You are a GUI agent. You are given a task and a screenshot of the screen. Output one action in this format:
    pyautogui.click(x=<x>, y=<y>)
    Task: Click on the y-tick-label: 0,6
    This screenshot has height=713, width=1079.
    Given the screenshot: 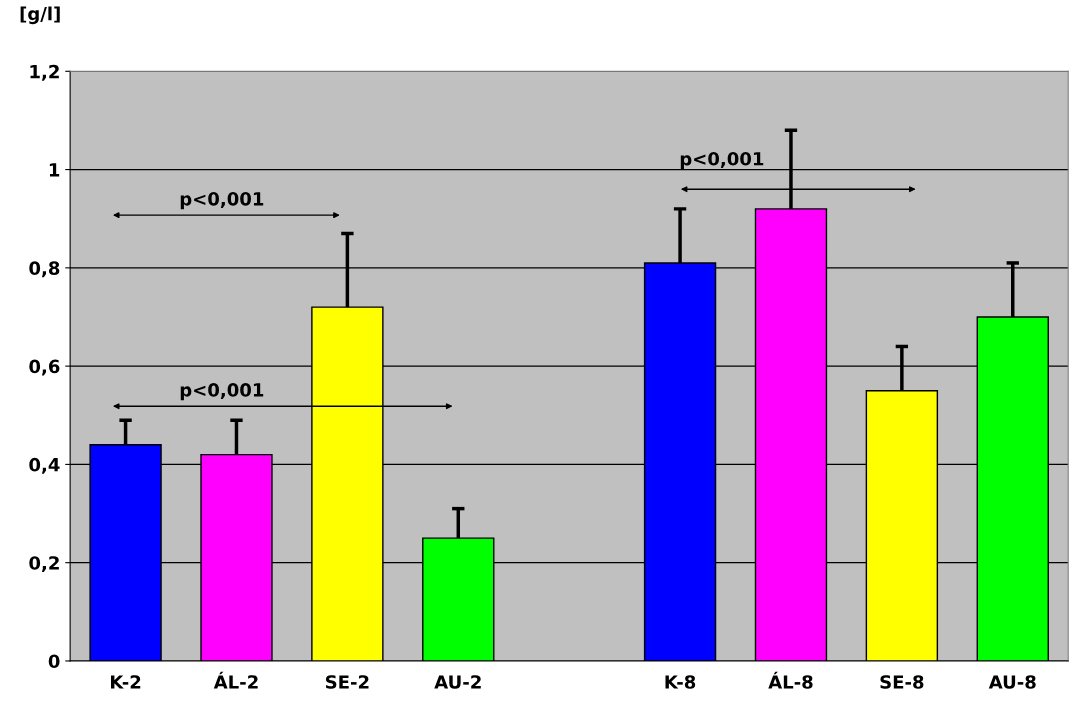 What is the action you would take?
    pyautogui.click(x=44, y=367)
    